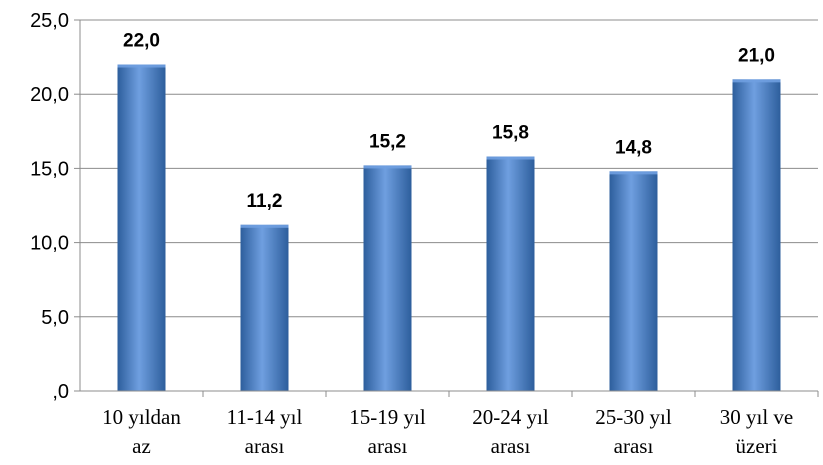 The image size is (823, 465). What do you see at coordinates (141, 417) in the screenshot?
I see `x-tick-label: 10 yıldan` at bounding box center [141, 417].